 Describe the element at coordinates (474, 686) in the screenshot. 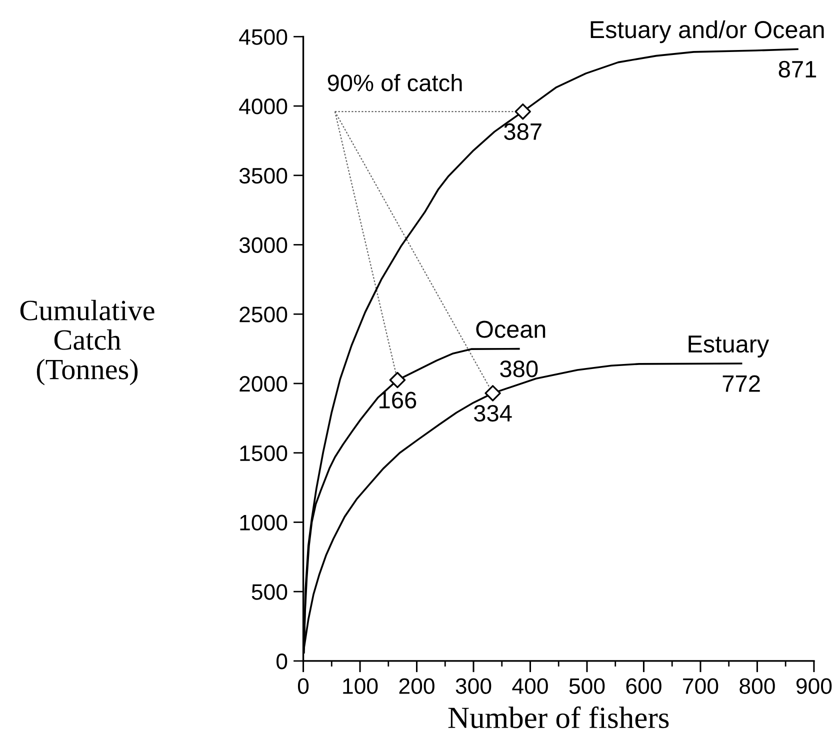

I see `x-tick-label: 300` at that location.